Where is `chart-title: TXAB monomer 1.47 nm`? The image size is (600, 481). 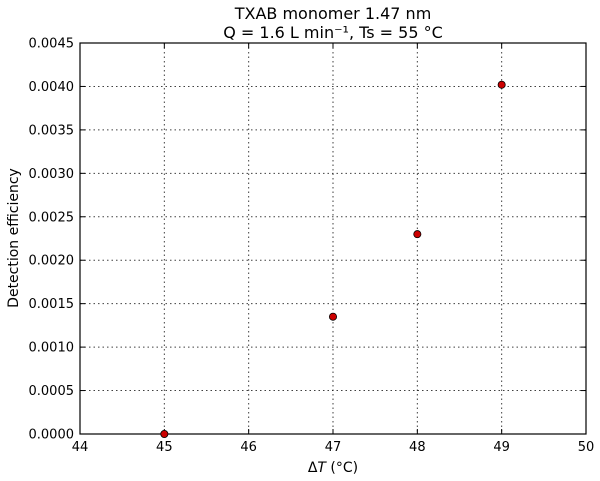
chart-title: TXAB monomer 1.47 nm is located at coordinates (333, 13).